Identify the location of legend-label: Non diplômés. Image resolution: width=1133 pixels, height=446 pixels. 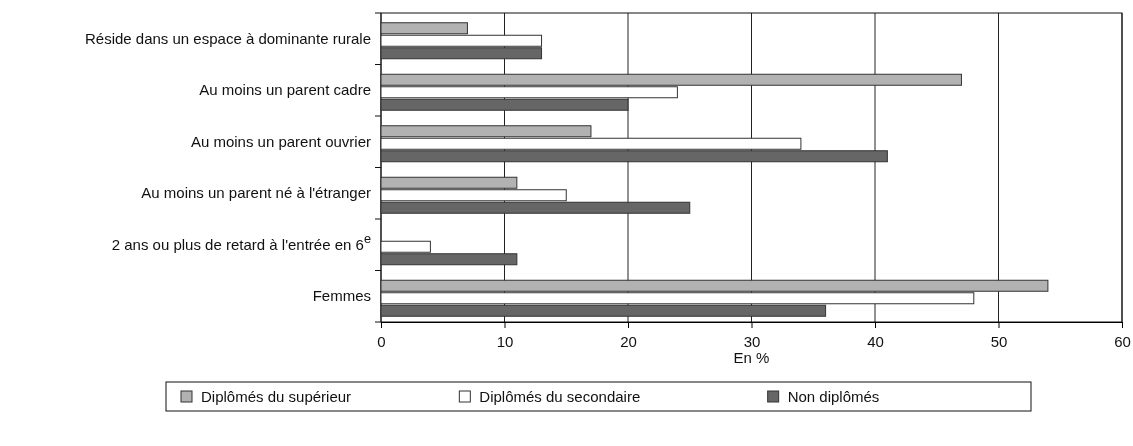
(833, 396).